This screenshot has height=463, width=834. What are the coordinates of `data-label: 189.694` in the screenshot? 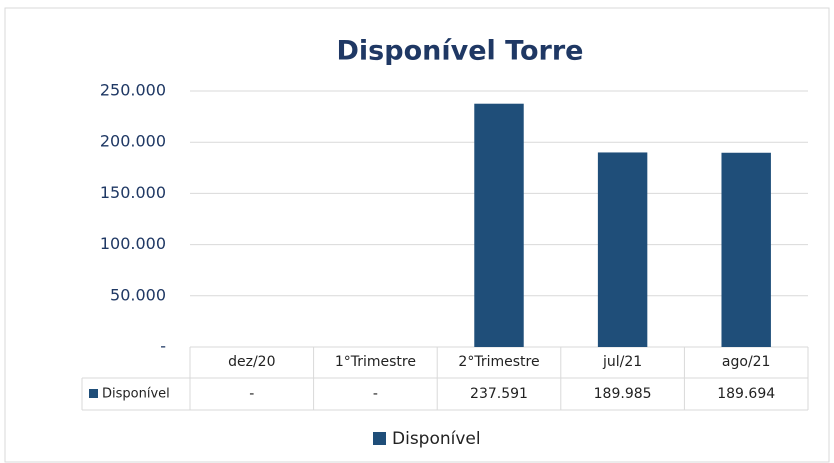 It's located at (746, 394).